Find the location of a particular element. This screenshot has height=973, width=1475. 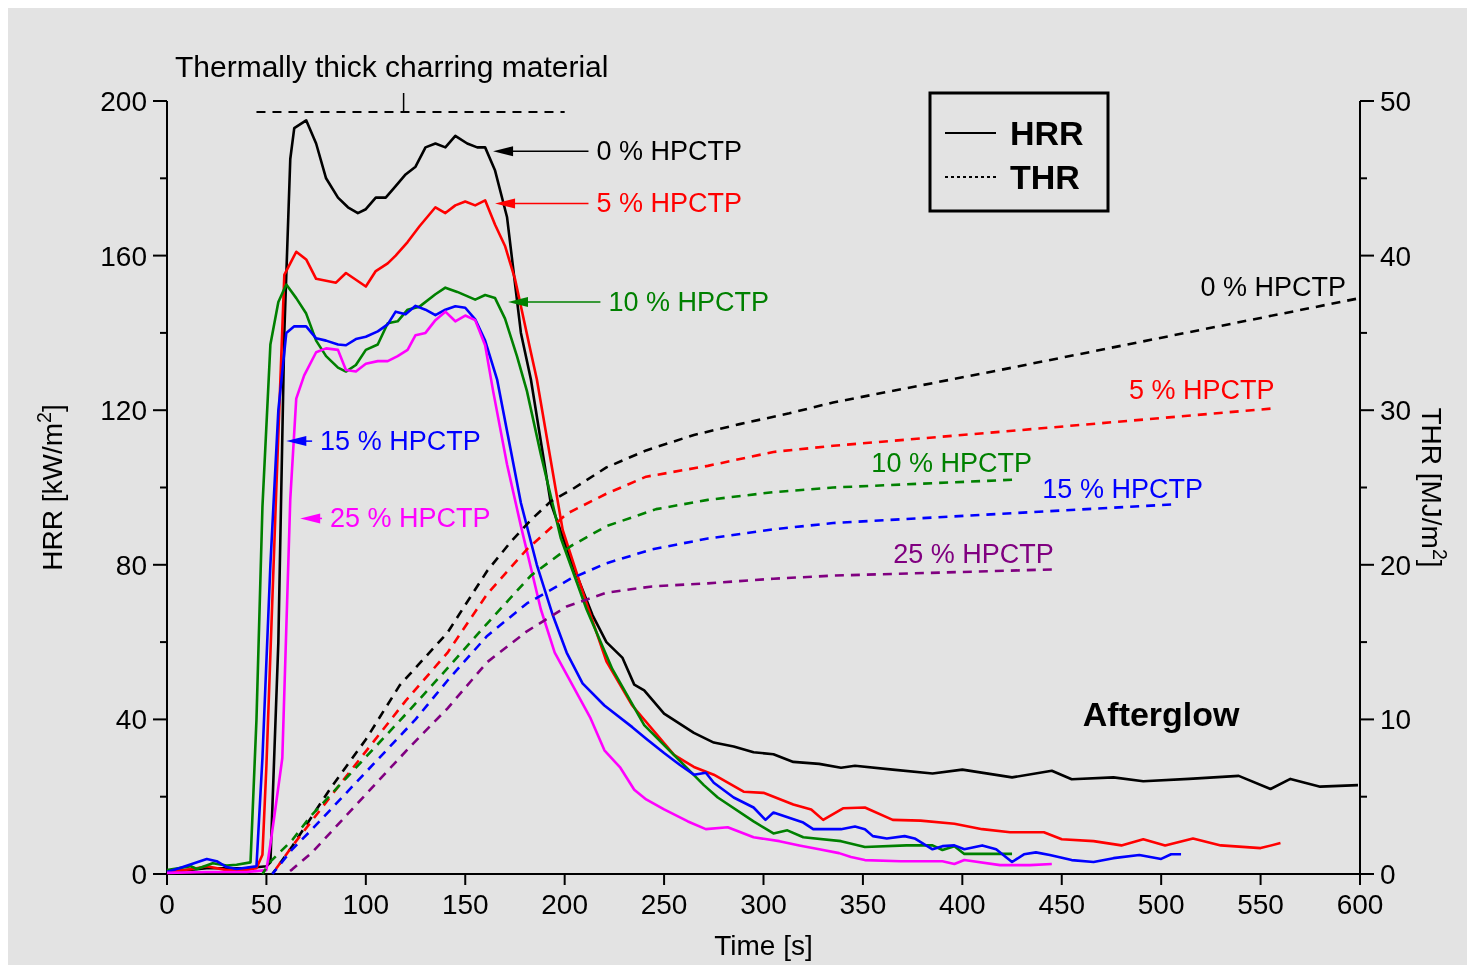

legend-label: 25 % HPCTP is located at coordinates (410, 518).